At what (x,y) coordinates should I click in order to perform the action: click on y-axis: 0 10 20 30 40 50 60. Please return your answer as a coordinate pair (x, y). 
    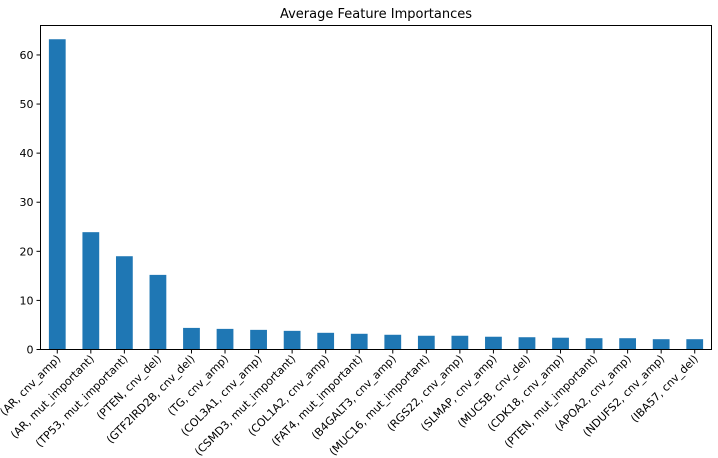
    Looking at the image, I should click on (30, 203).